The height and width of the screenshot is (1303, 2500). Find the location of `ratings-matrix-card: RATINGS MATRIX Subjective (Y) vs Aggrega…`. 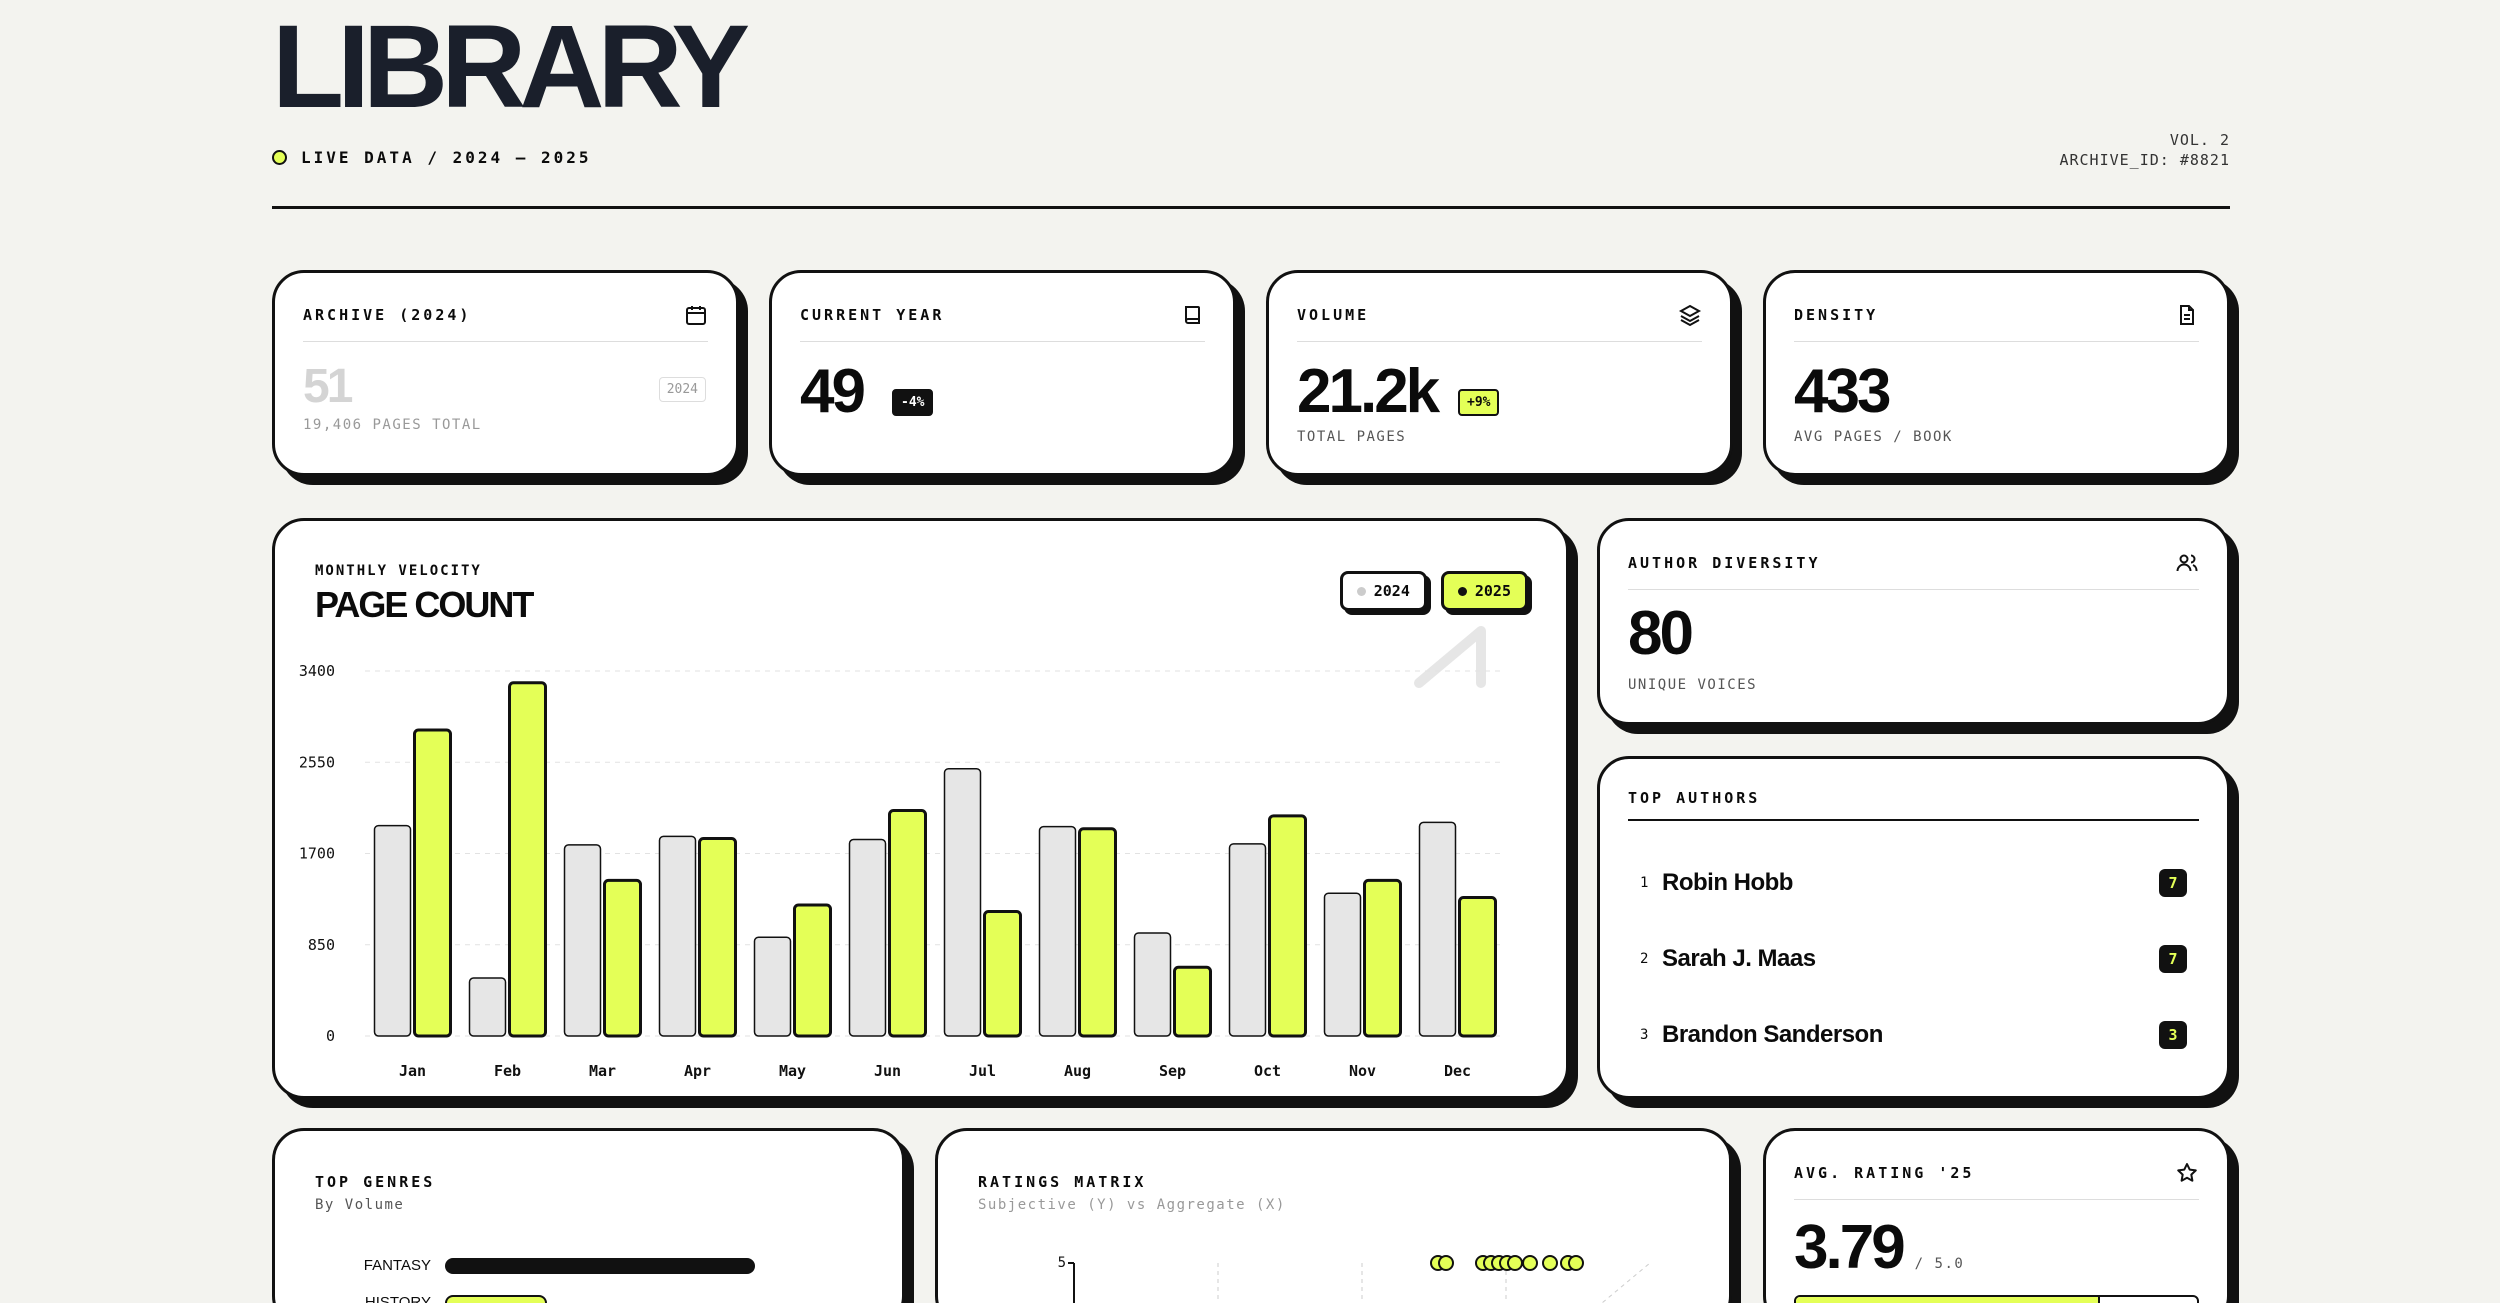

ratings-matrix-card: RATINGS MATRIX Subjective (Y) vs Aggrega… is located at coordinates (1333, 1215).